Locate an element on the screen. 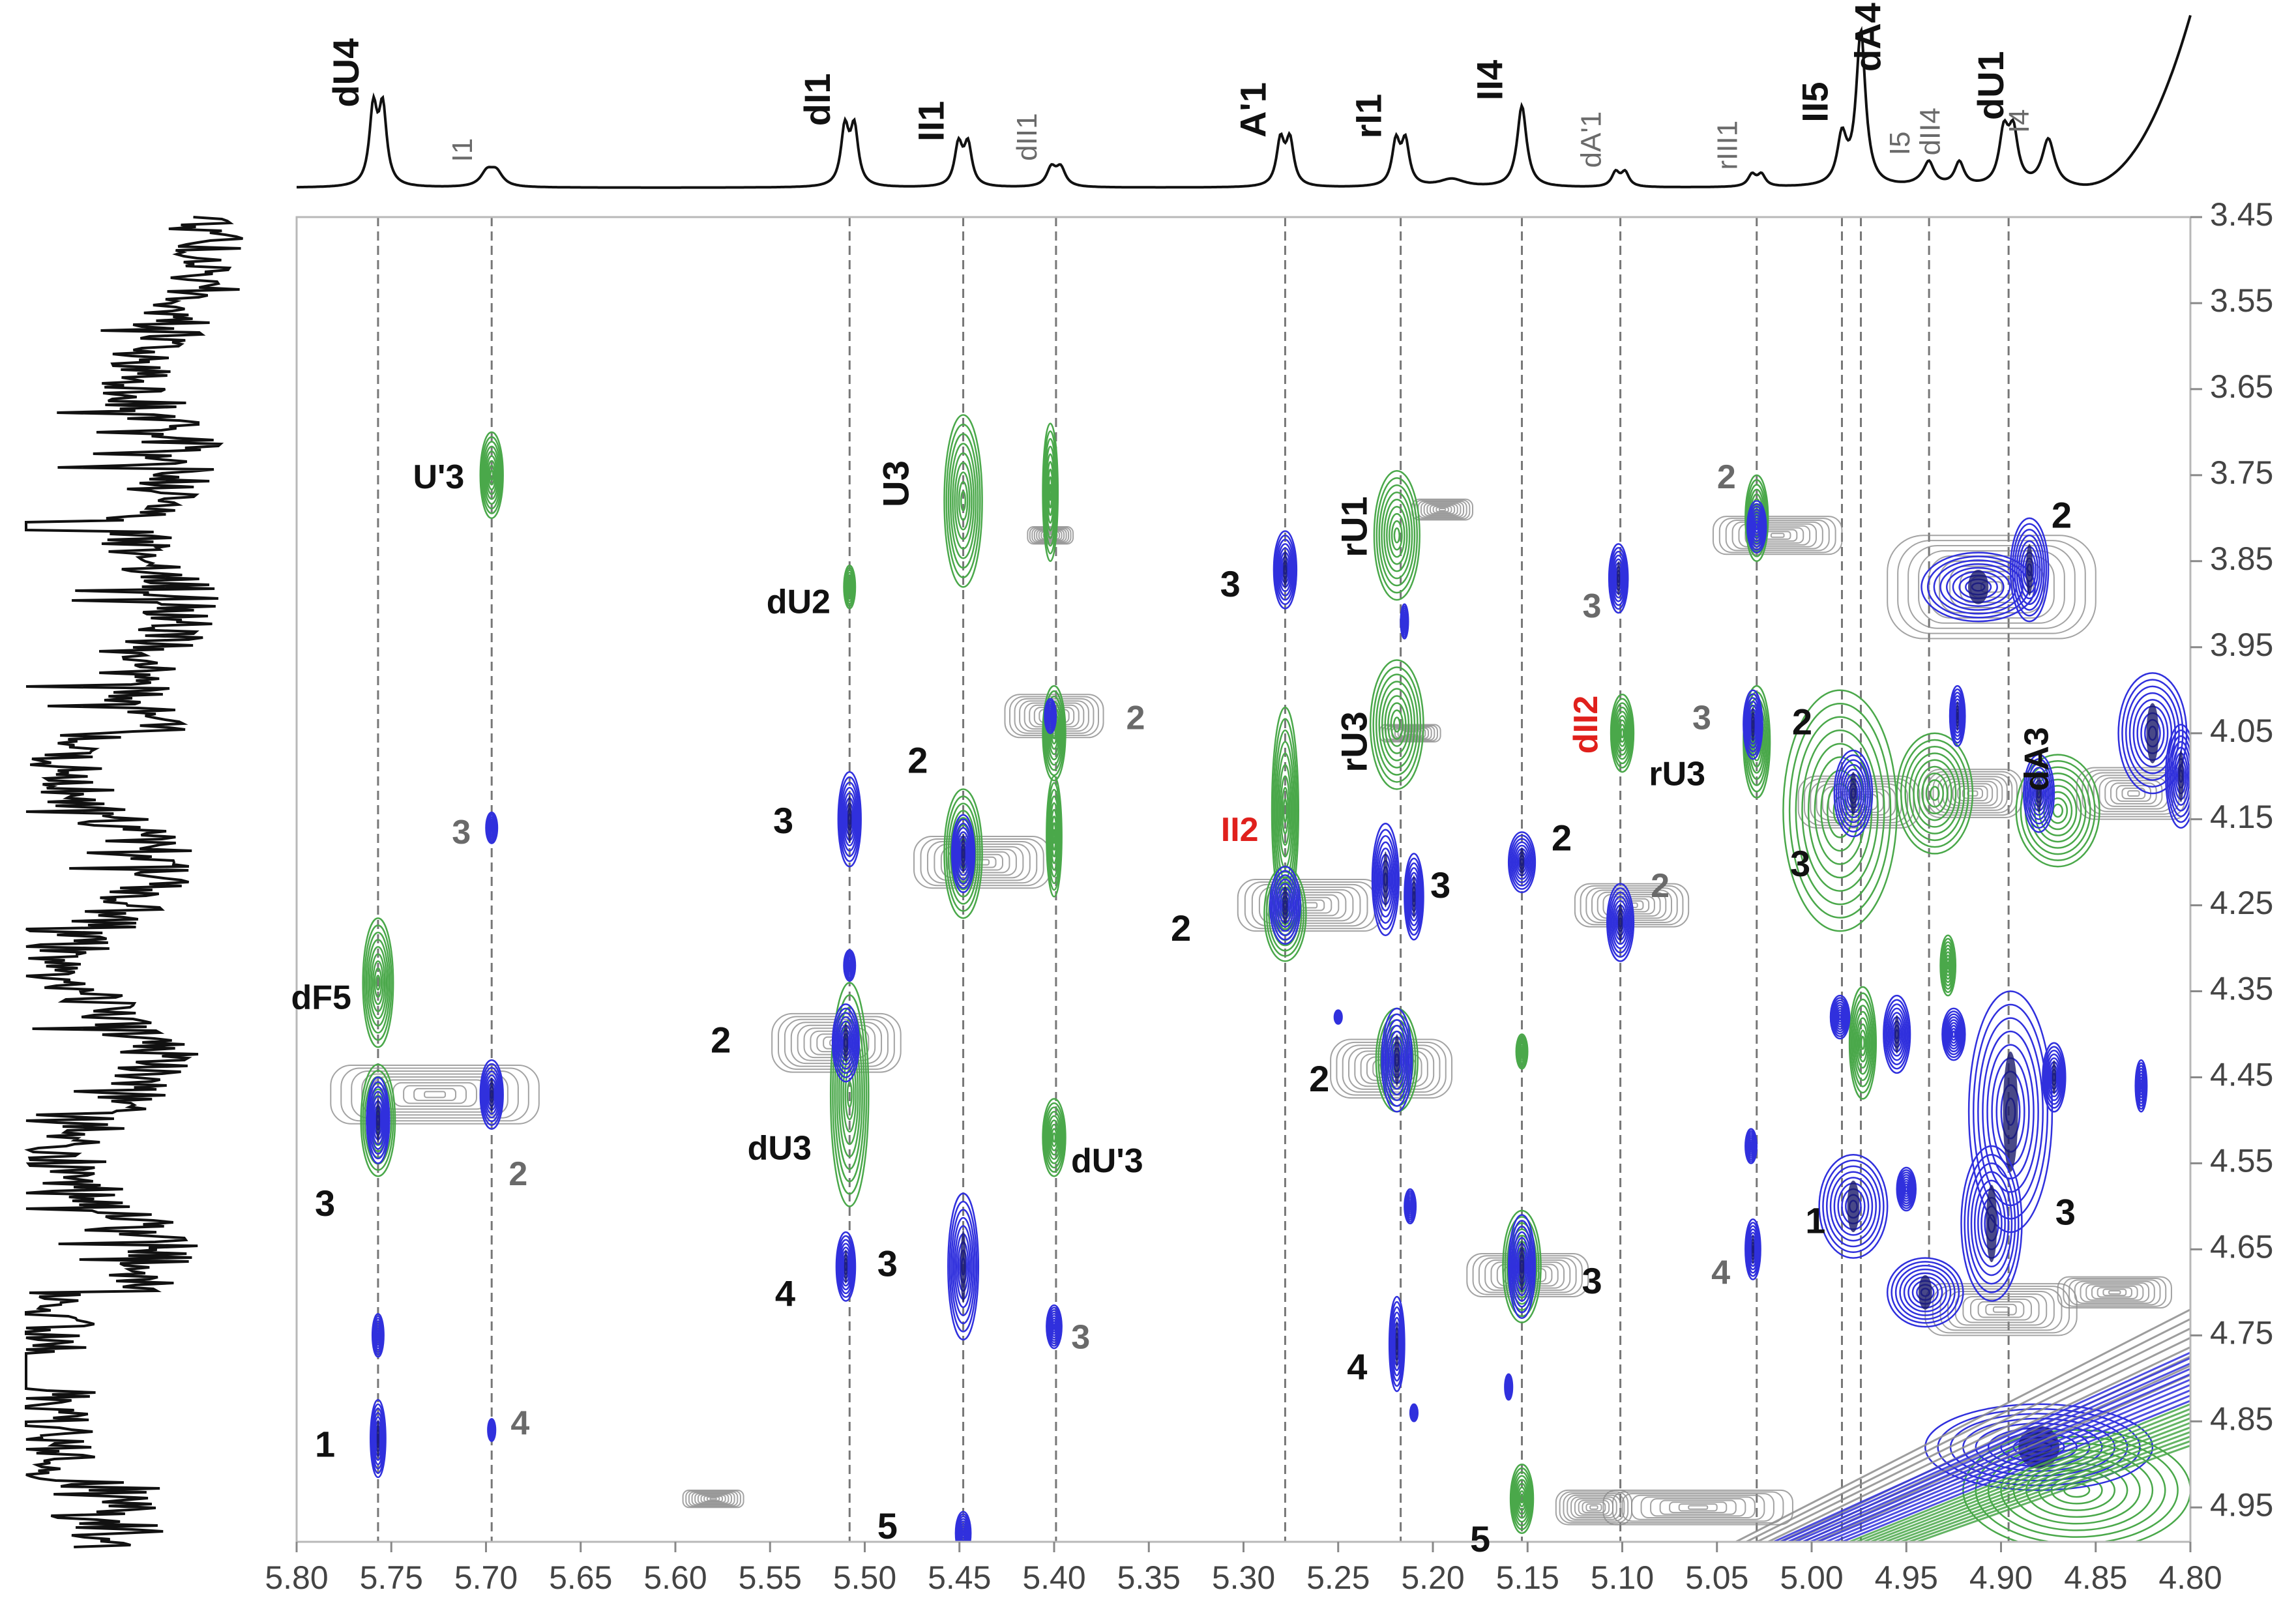  x-tick-label-5: 5.55 is located at coordinates (770, 1577).